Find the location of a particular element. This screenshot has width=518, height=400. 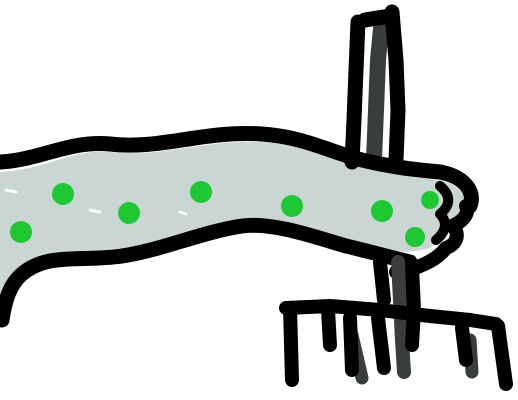

doodle-post-shadow is located at coordinates (378, 89).